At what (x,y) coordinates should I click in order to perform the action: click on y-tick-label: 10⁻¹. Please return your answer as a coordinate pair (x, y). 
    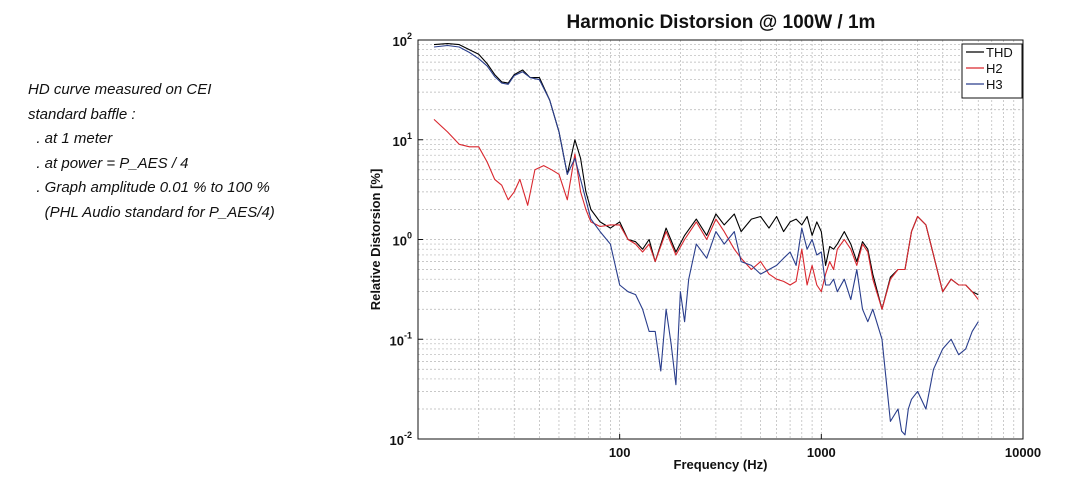
    Looking at the image, I should click on (401, 339).